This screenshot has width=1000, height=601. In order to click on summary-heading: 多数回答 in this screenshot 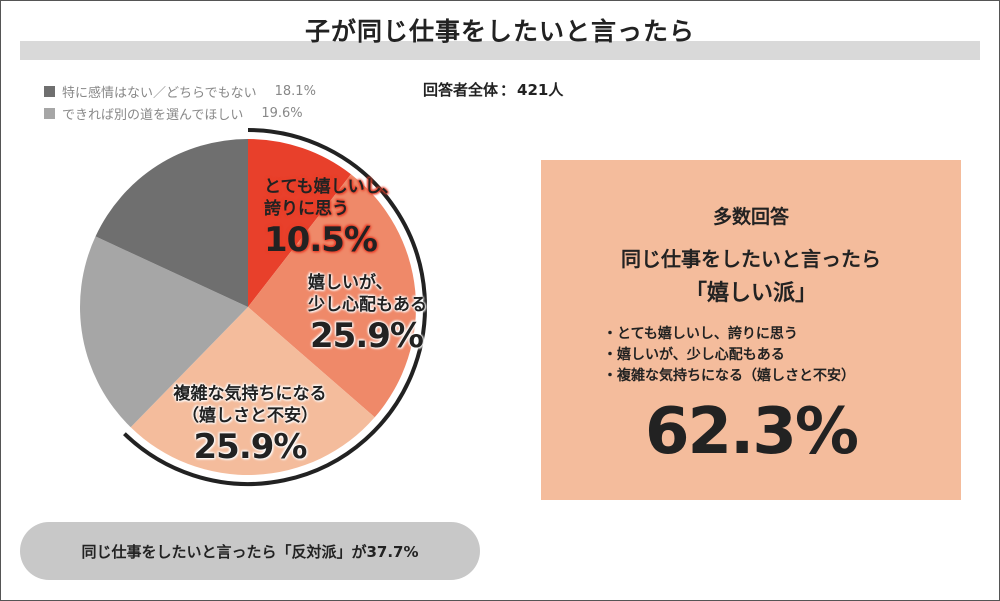, I will do `click(750, 217)`.